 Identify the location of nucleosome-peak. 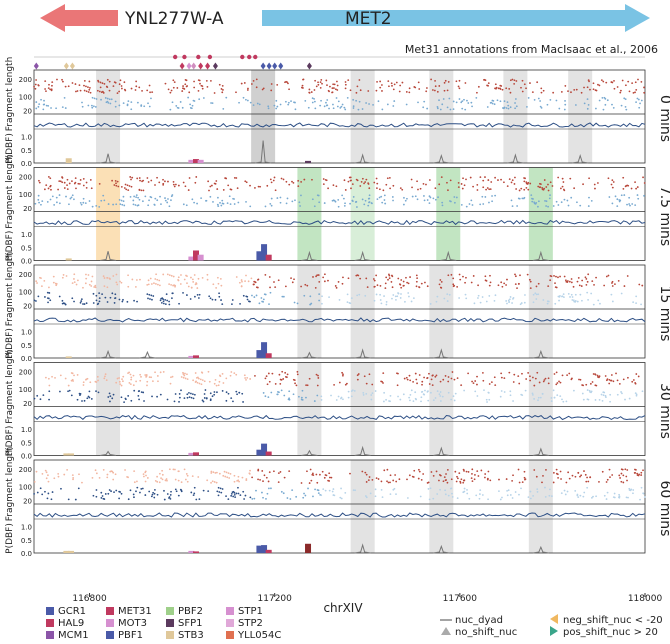
(108, 354).